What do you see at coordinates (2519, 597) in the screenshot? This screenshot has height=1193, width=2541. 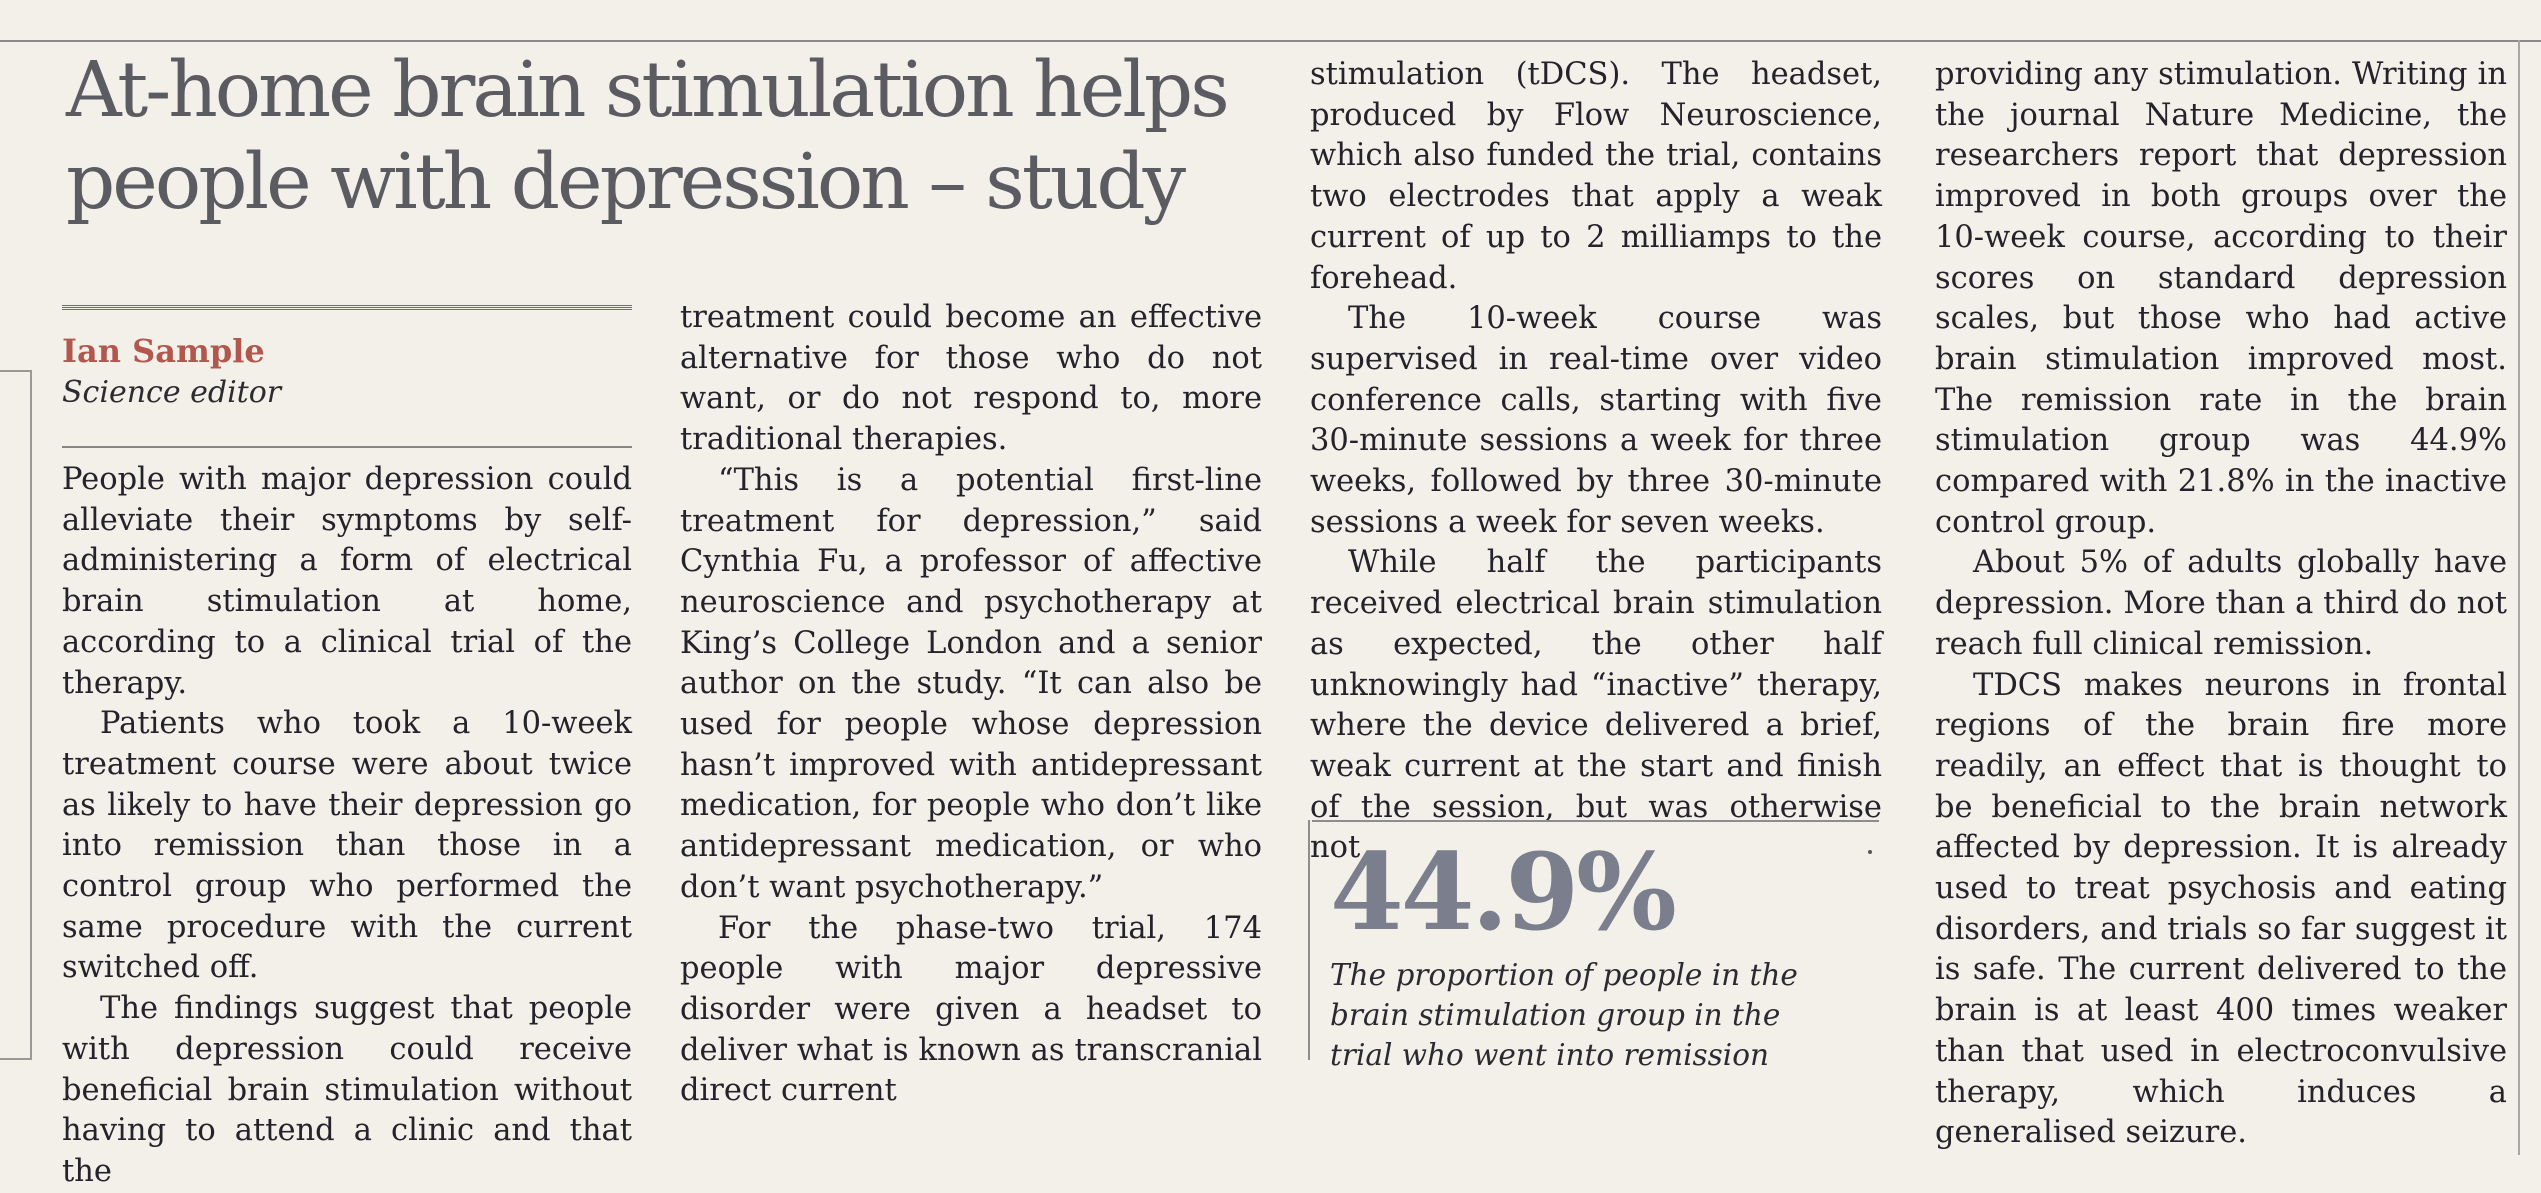 I see `column-rule-right` at bounding box center [2519, 597].